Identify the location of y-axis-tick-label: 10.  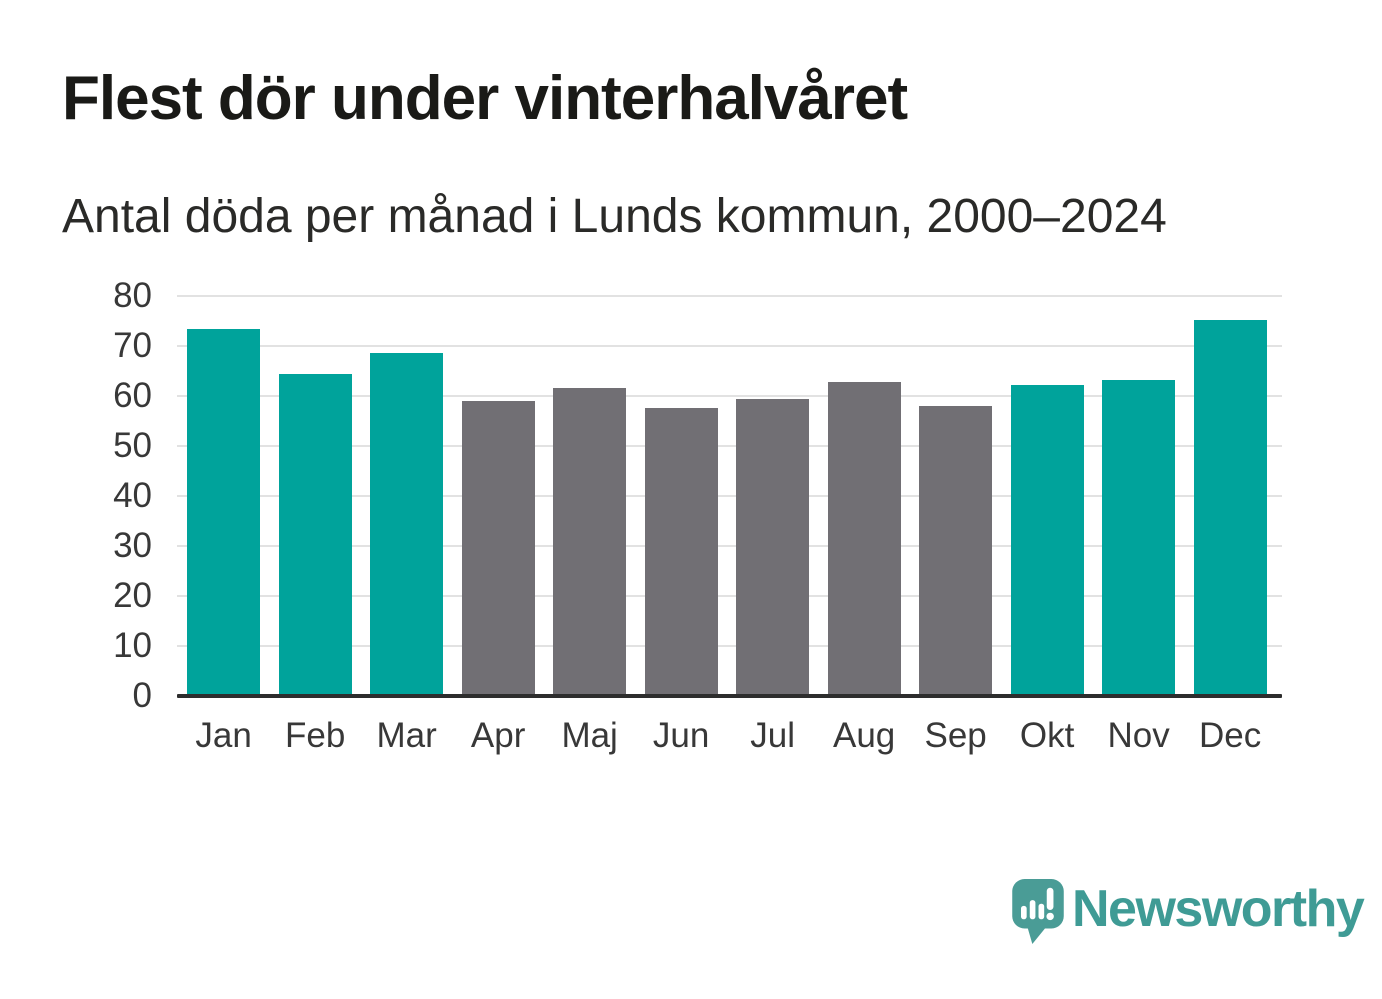
(132, 645).